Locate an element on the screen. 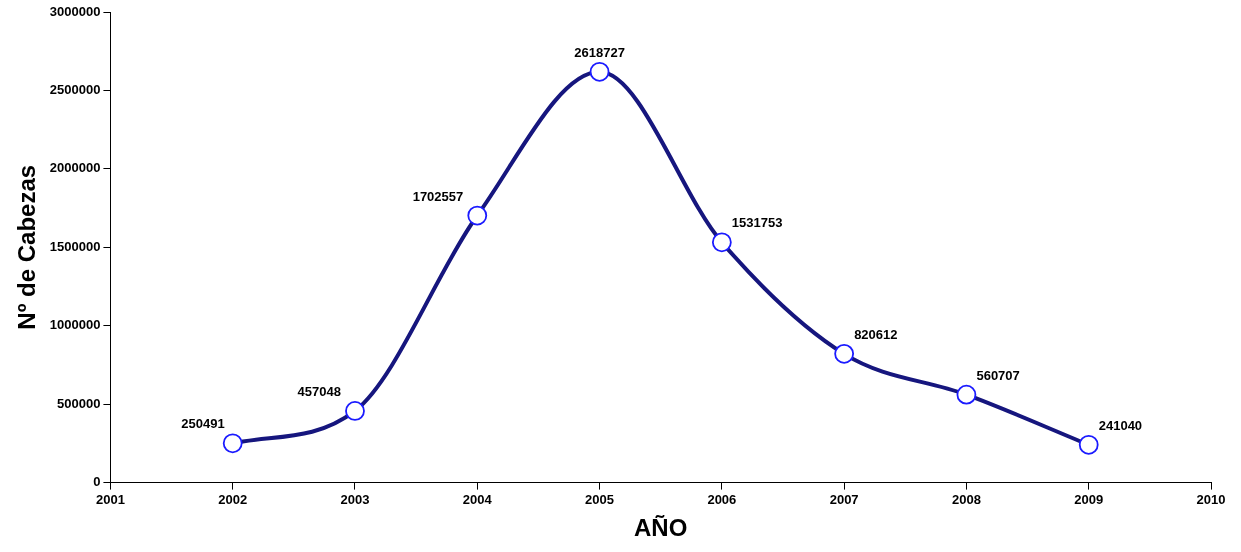 This screenshot has width=1241, height=552. x-tick-label: 2009 is located at coordinates (1089, 499).